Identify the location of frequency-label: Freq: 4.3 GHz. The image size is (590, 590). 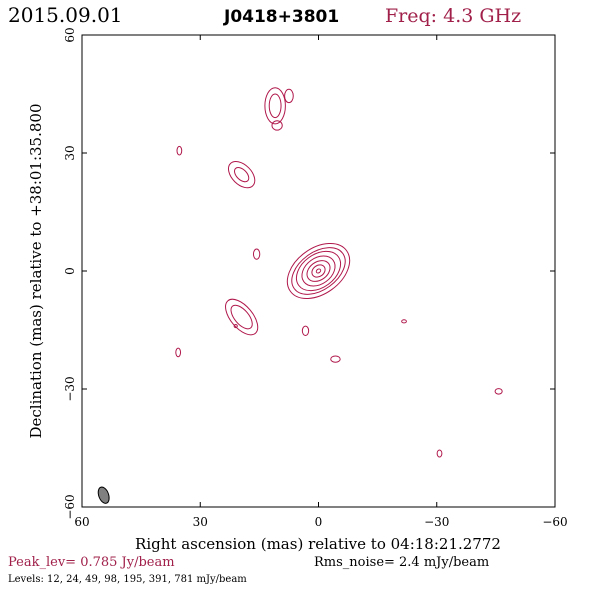
(453, 16).